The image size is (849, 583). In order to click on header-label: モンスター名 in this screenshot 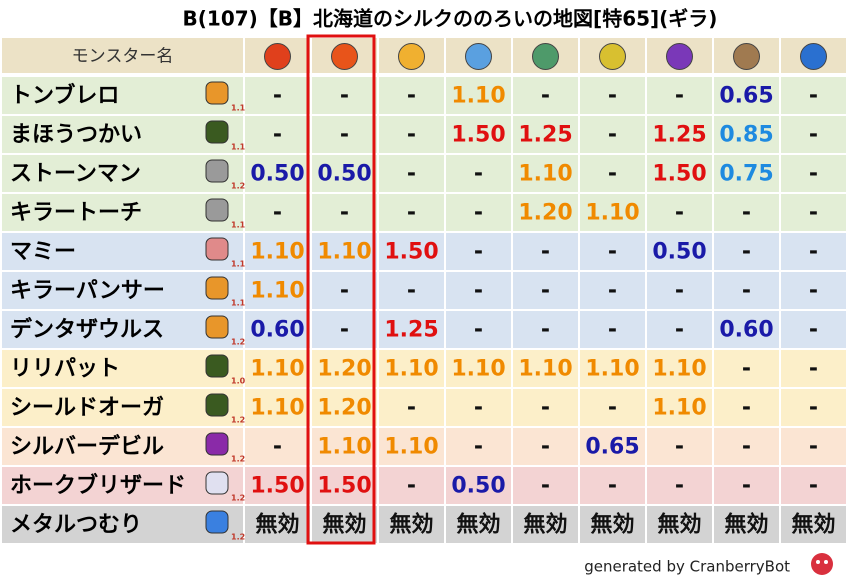, I will do `click(123, 57)`.